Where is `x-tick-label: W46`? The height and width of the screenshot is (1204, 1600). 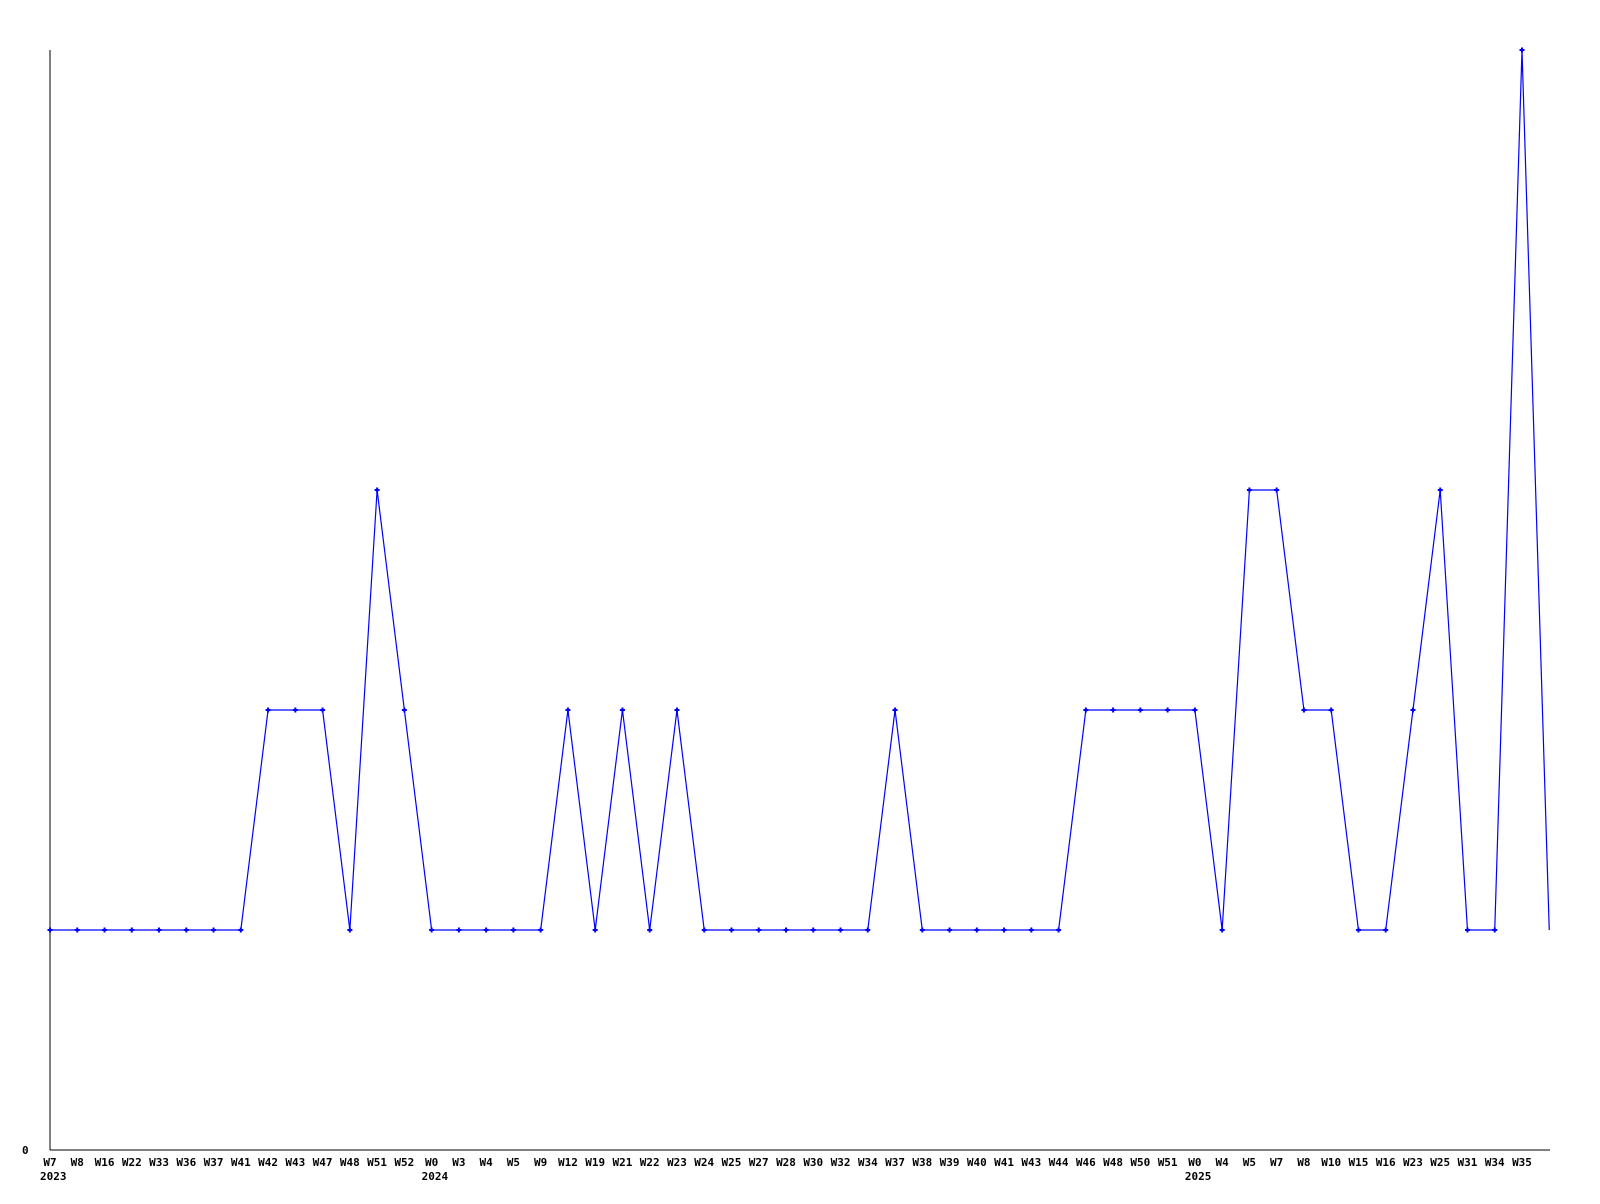
x-tick-label: W46 is located at coordinates (1086, 1162).